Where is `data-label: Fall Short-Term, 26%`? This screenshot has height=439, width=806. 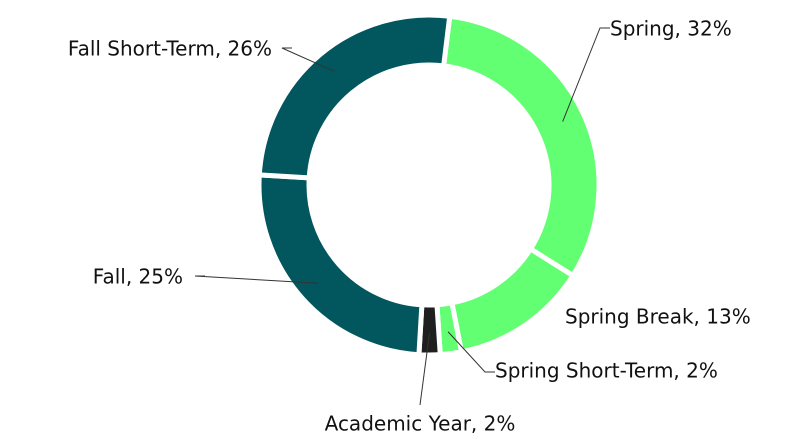
data-label: Fall Short-Term, 26% is located at coordinates (170, 49).